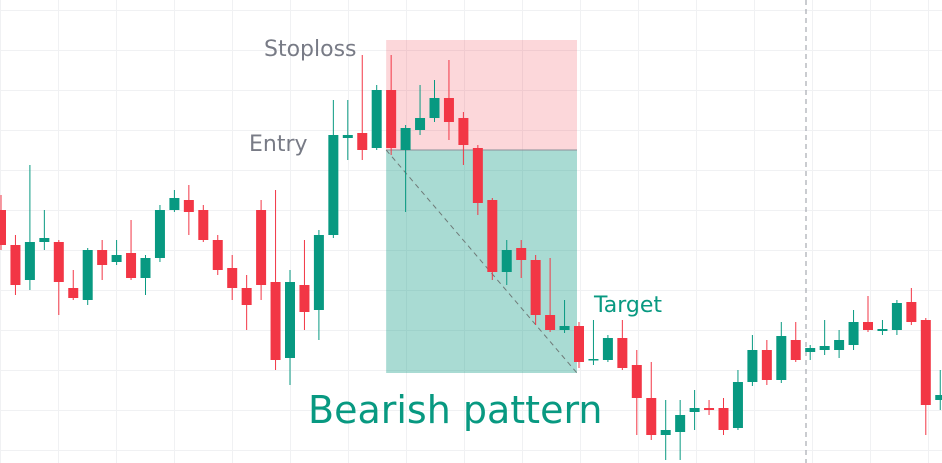  I want to click on trend-line, so click(481, 261).